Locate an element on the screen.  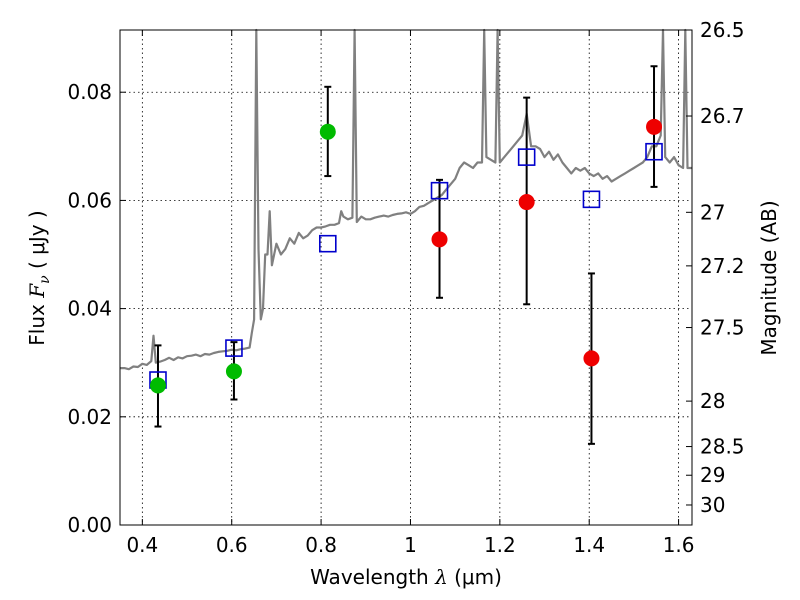
x-tick-label: 1.6 is located at coordinates (679, 545).